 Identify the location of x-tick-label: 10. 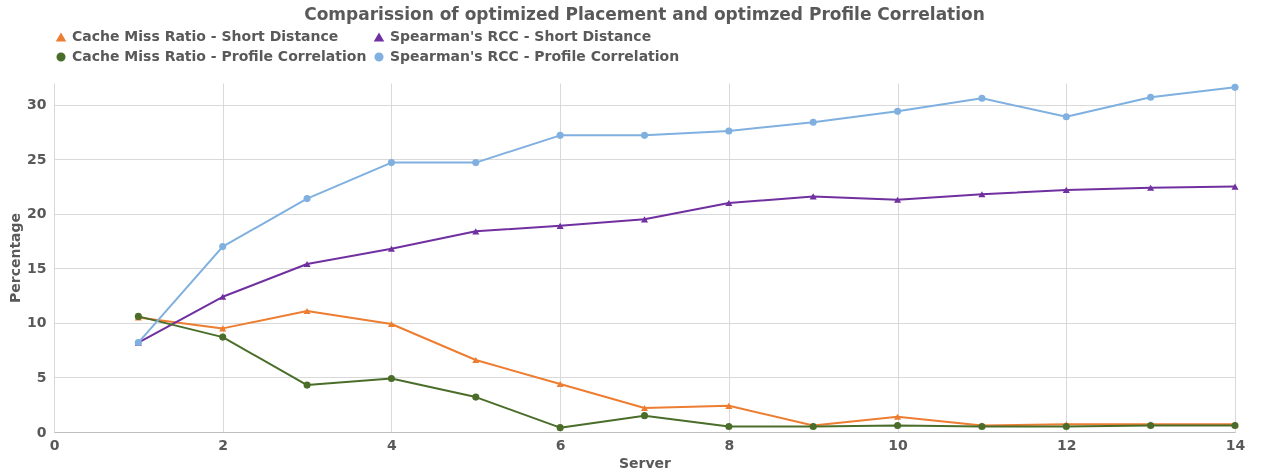
(898, 444).